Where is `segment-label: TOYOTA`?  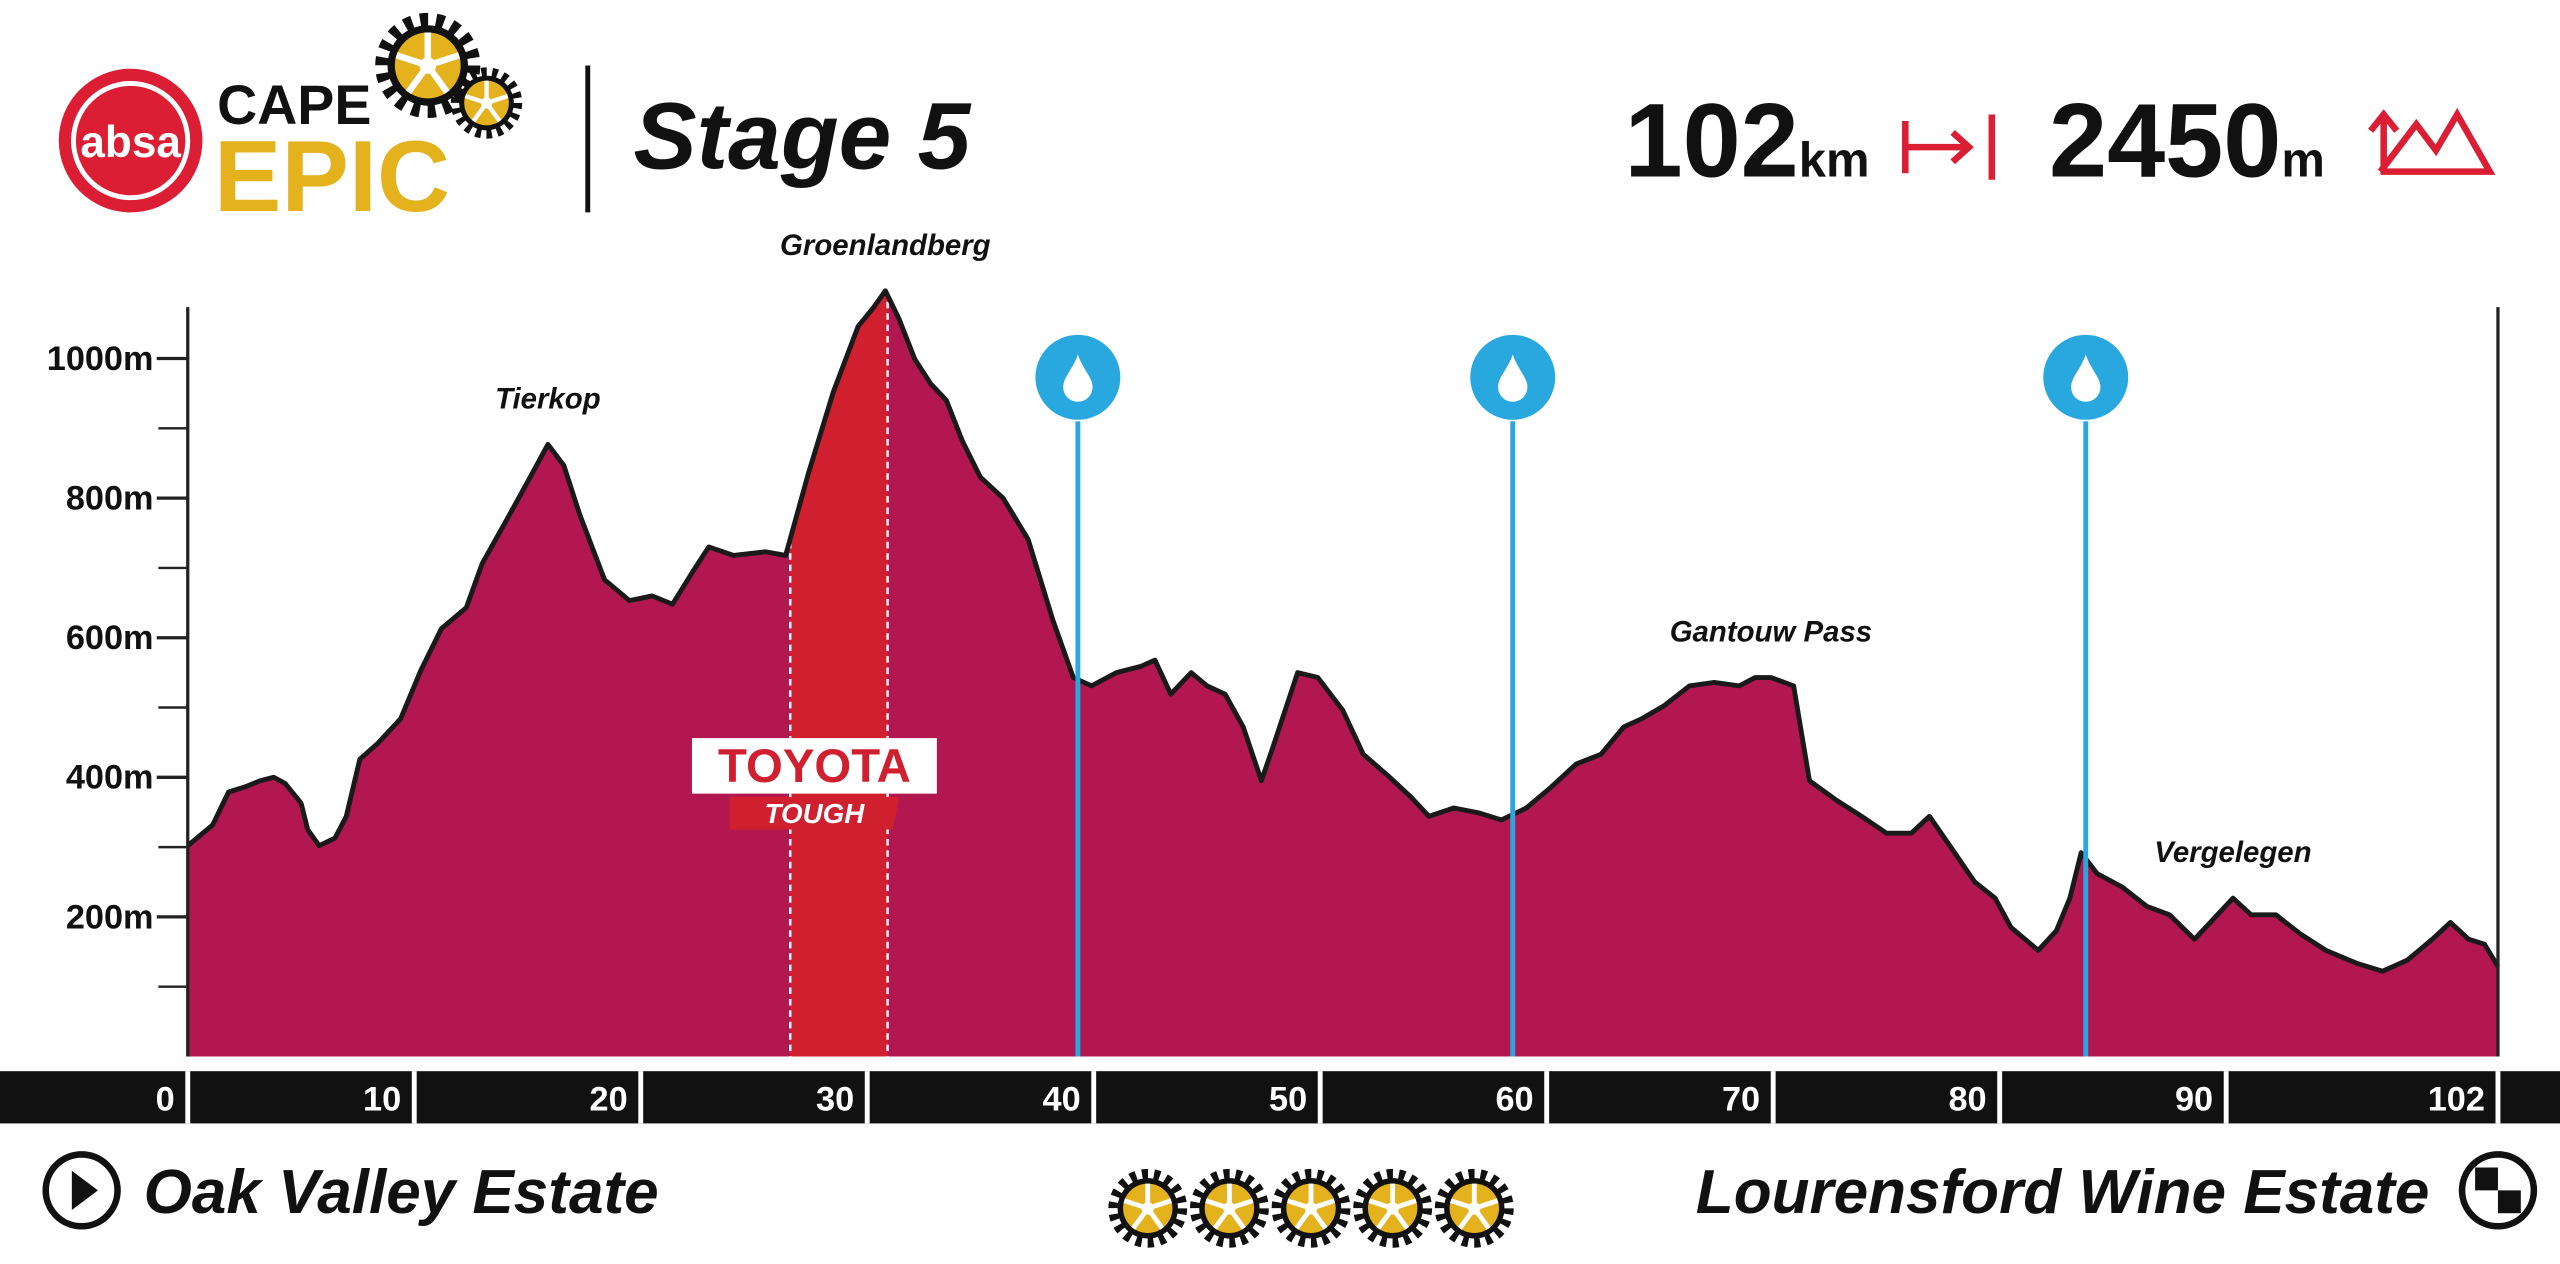 segment-label: TOYOTA is located at coordinates (814, 766).